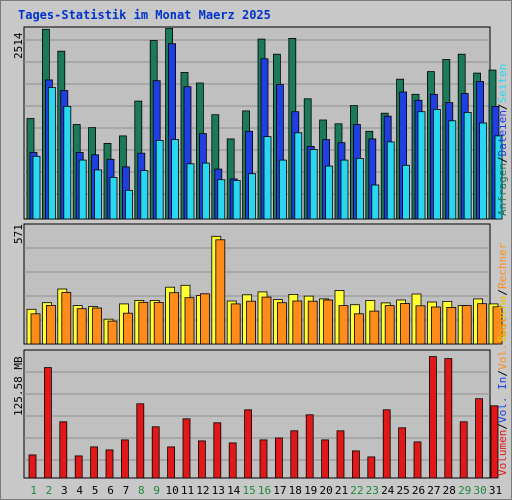 Image resolution: width=512 pixels, height=500 pixels. Describe the element at coordinates (418, 490) in the screenshot. I see `day-label-26: 26` at that location.